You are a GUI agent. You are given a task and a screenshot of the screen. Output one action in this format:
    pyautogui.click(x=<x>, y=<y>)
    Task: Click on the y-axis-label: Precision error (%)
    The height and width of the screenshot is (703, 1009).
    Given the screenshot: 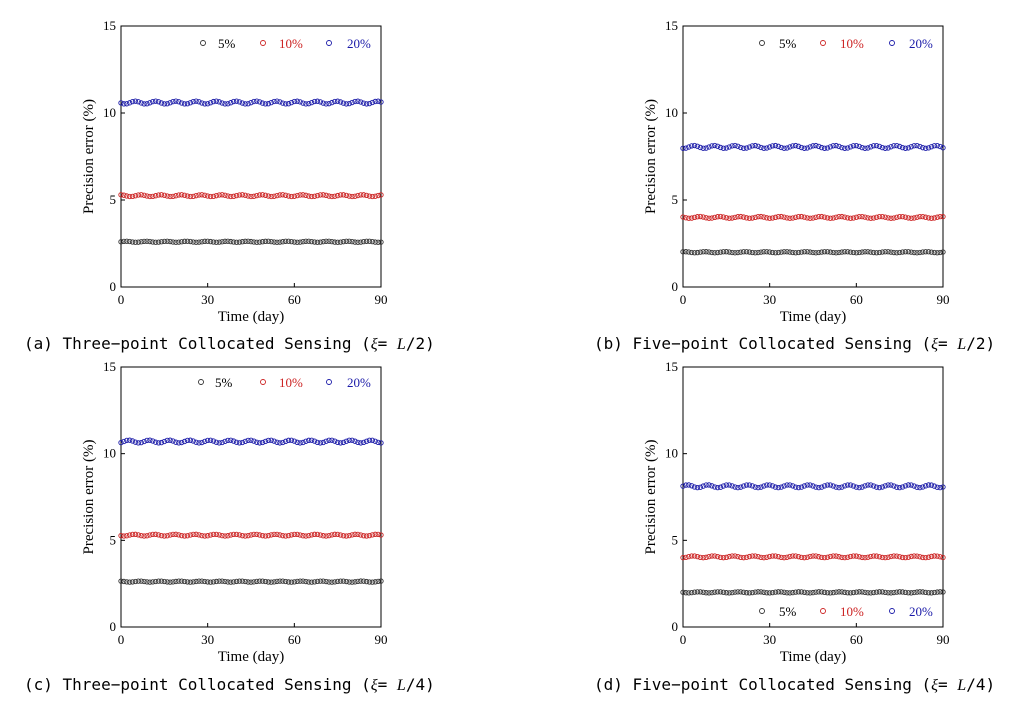 What is the action you would take?
    pyautogui.click(x=651, y=156)
    